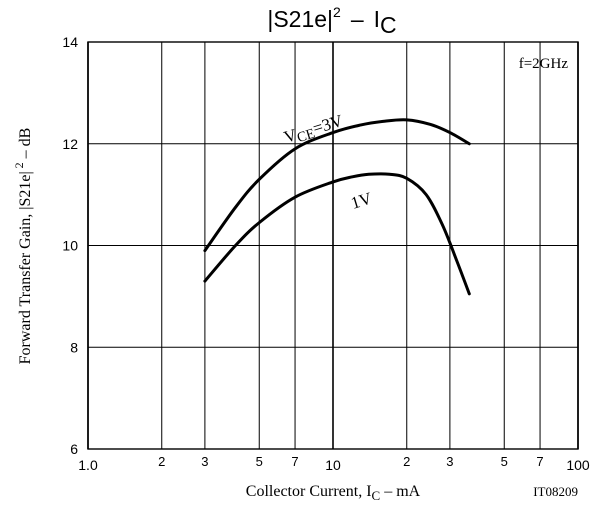  I want to click on x-axis-label-sub: C, so click(376, 495).